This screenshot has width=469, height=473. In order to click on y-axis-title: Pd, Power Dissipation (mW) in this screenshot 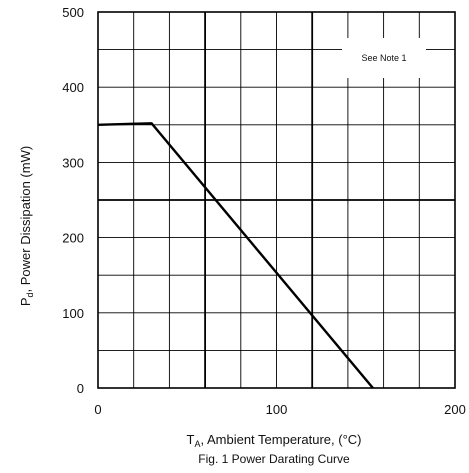, I will do `click(26, 226)`.